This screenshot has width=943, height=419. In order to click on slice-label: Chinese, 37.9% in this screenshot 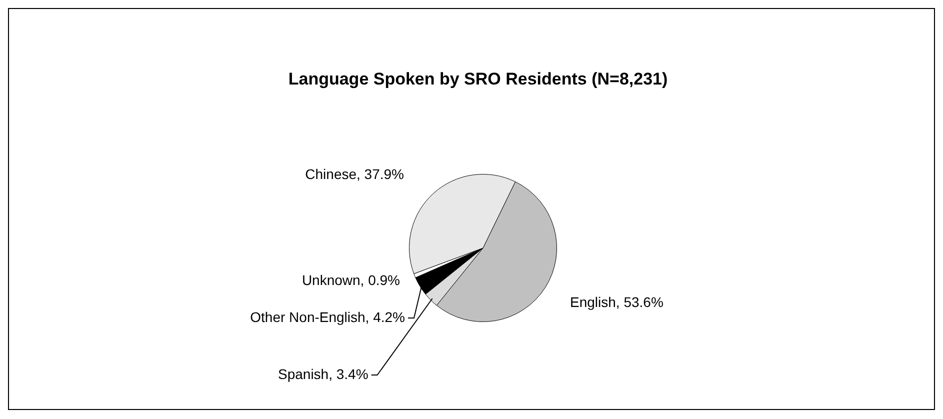, I will do `click(354, 174)`.